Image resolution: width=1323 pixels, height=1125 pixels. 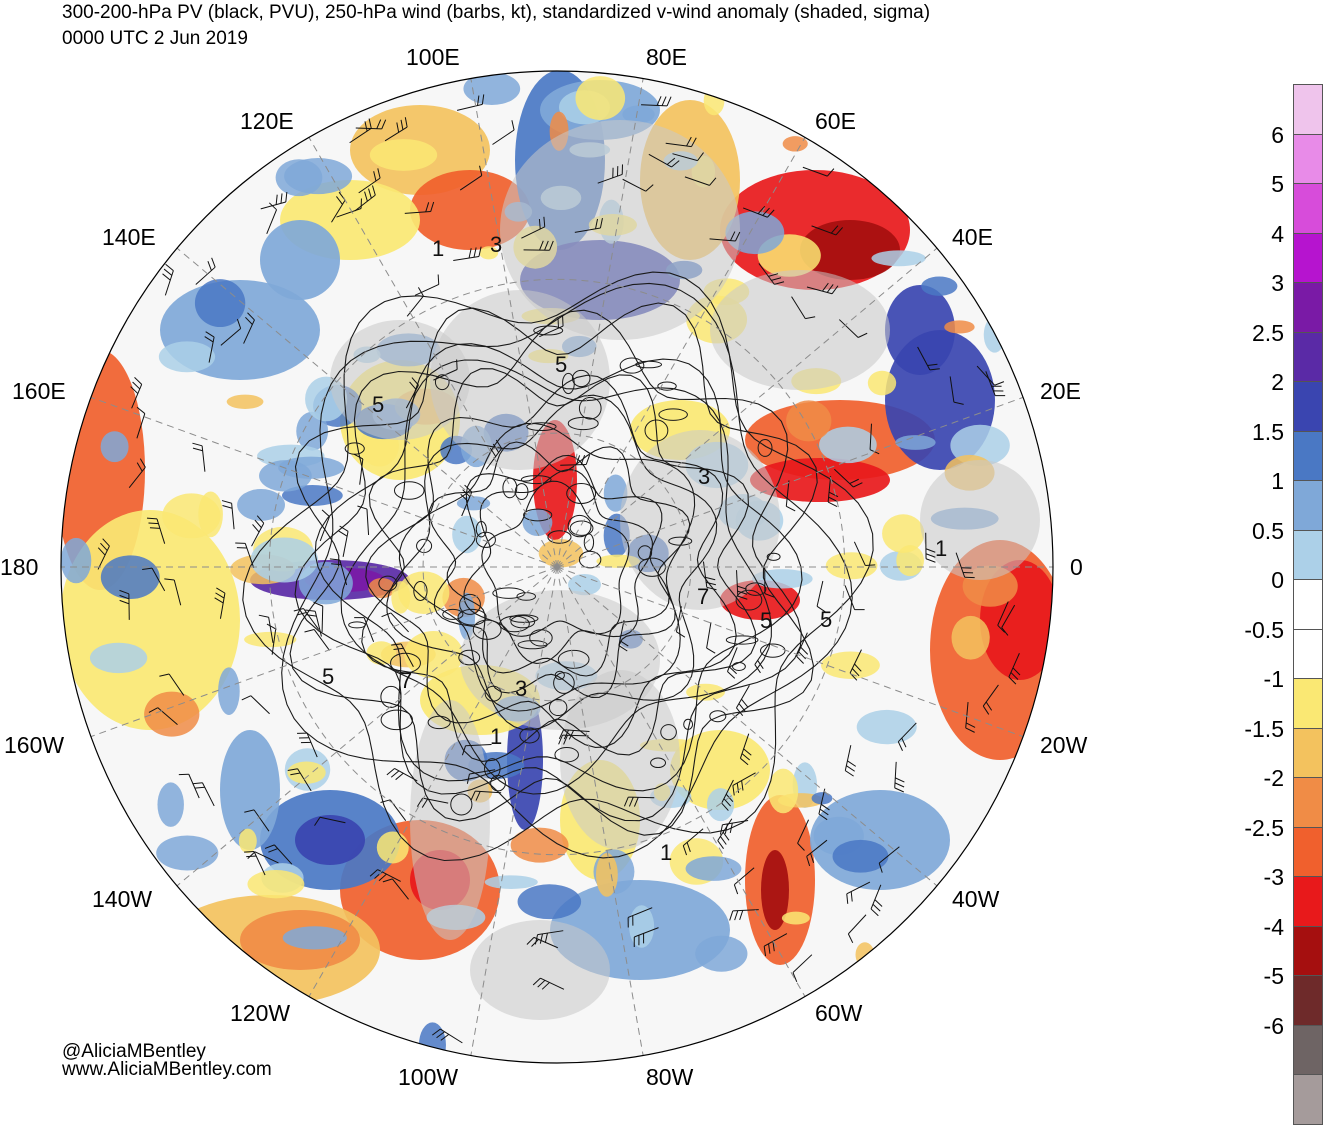 I want to click on colorbar-tick-label: -6, so click(x=1252, y=1026).